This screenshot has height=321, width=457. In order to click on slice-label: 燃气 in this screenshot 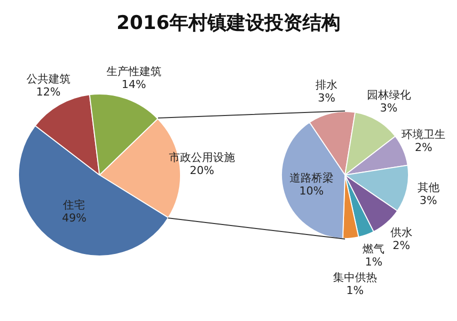, I will do `click(373, 249)`.